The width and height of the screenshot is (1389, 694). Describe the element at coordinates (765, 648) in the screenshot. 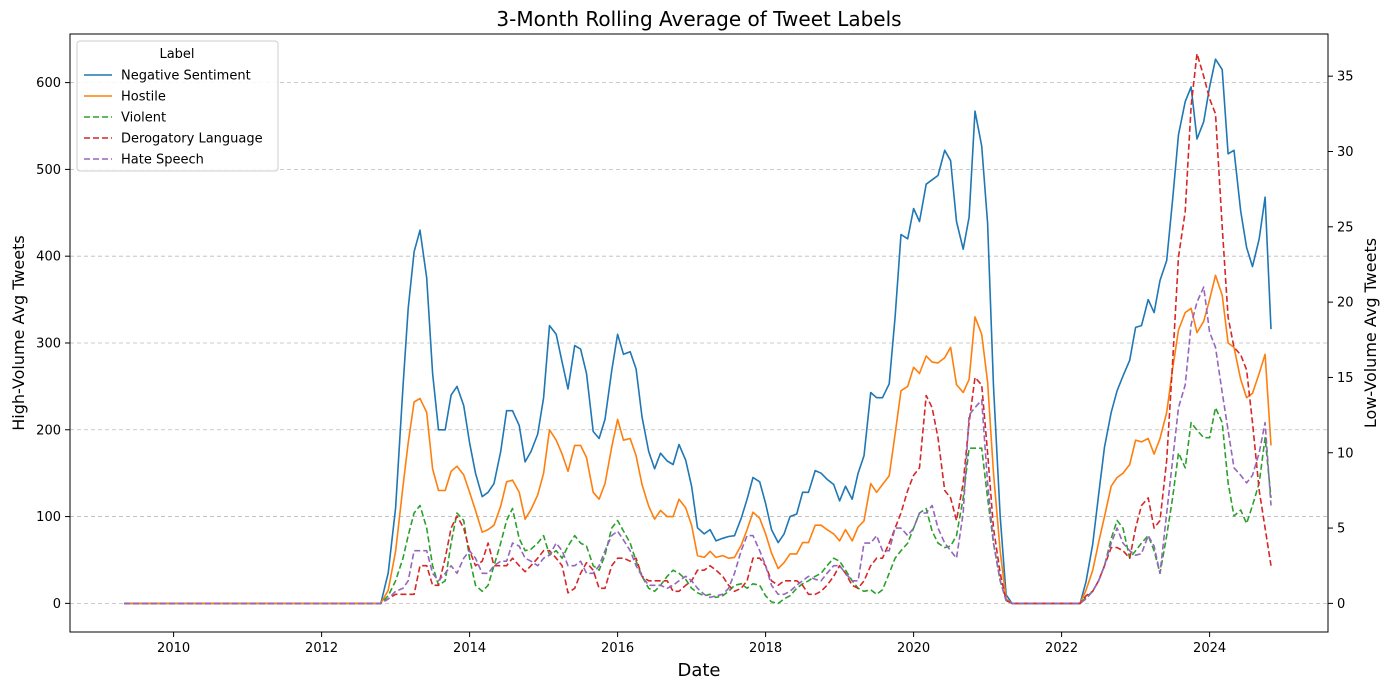

I see `x-tick-label: 2018` at that location.